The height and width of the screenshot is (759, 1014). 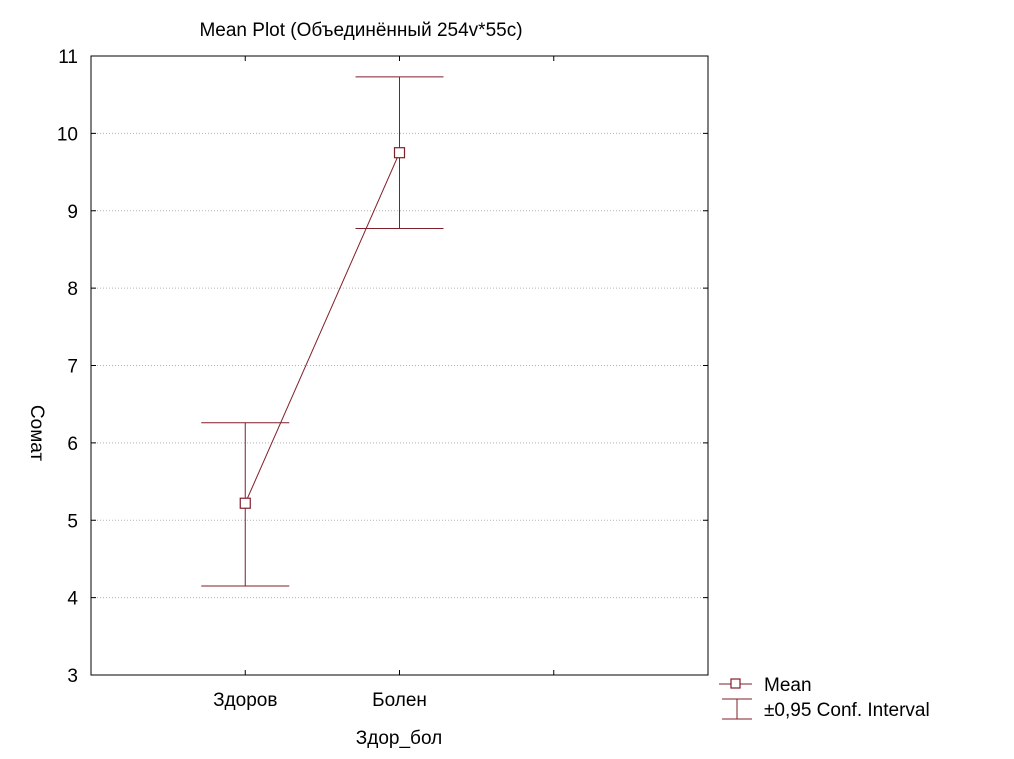 I want to click on x-axis-label: Здор_бол, so click(x=399, y=738).